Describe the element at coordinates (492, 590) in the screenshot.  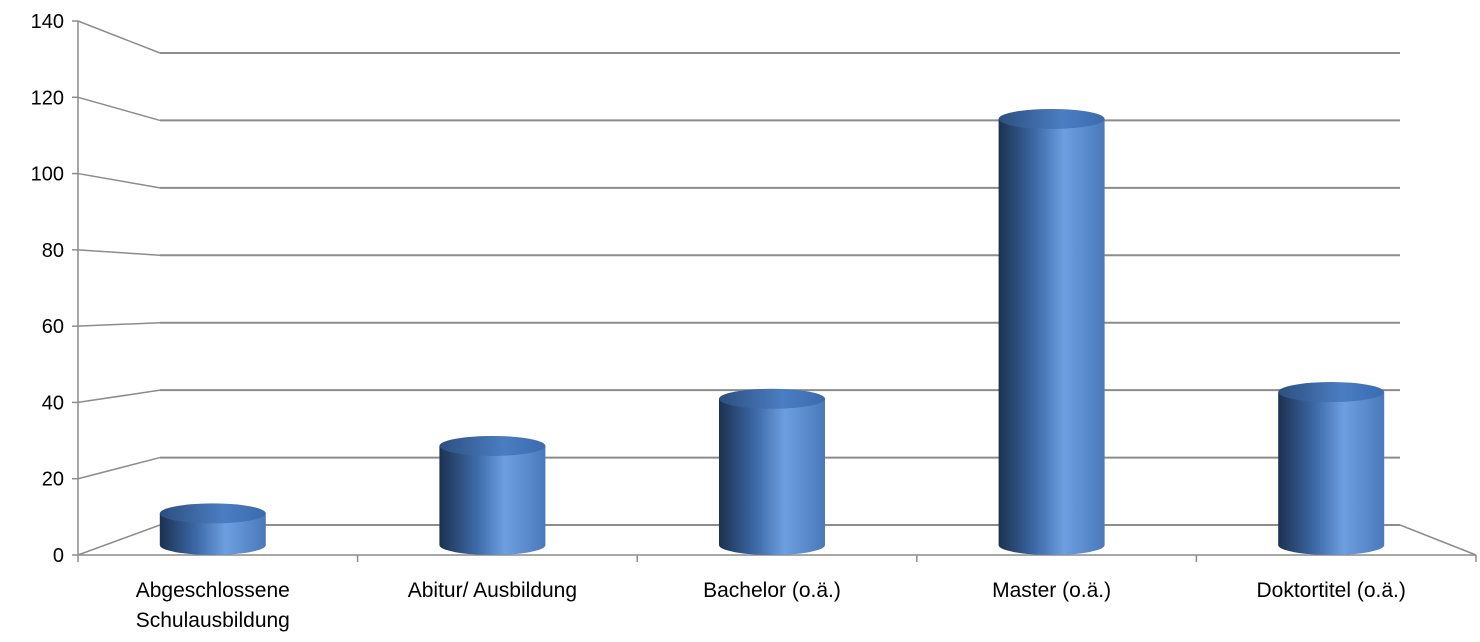
I see `x-tick-label: Abitur/ Ausbildung` at that location.